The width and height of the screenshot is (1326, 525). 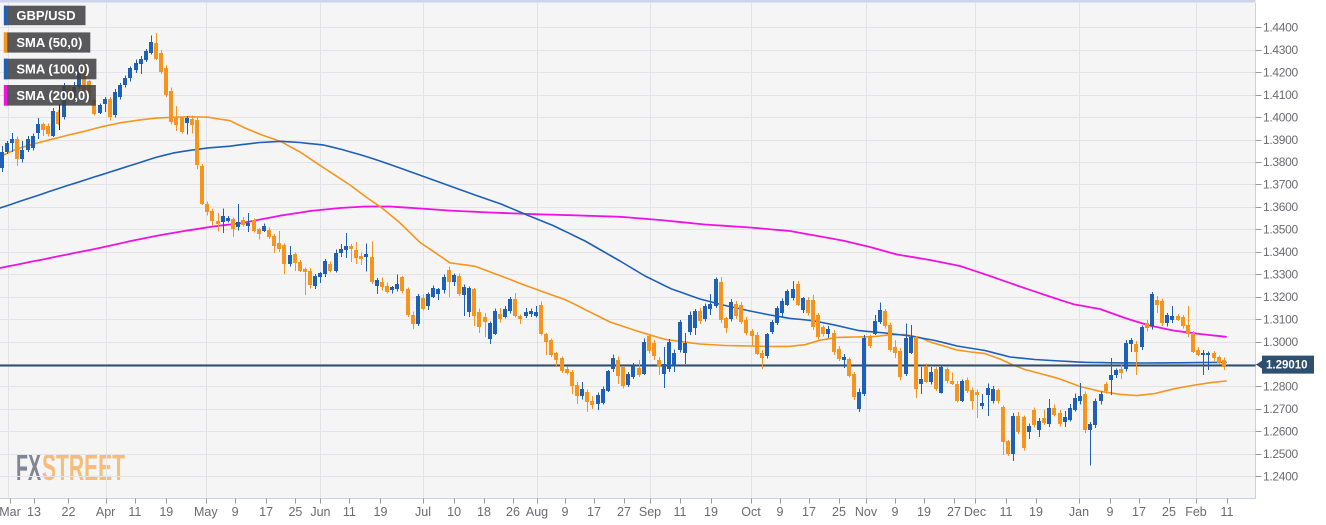 I want to click on svg-text: 1.3200, so click(x=1281, y=297).